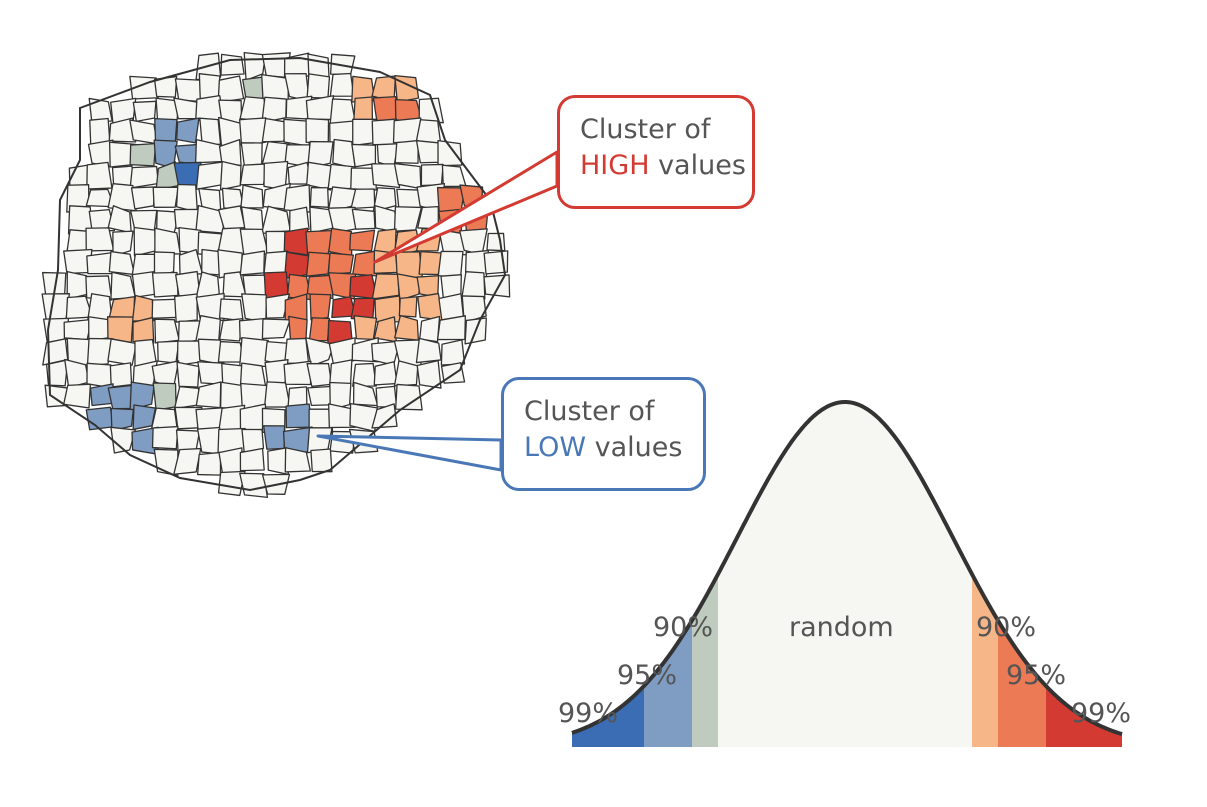 The height and width of the screenshot is (807, 1207). I want to click on high-99-band, so click(1084, 716).